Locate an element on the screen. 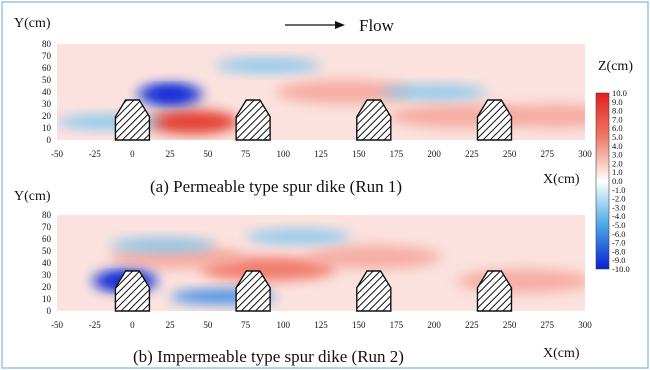  panel-b-title: (b) Impermeable type spur dike (Run 2) is located at coordinates (268, 356).